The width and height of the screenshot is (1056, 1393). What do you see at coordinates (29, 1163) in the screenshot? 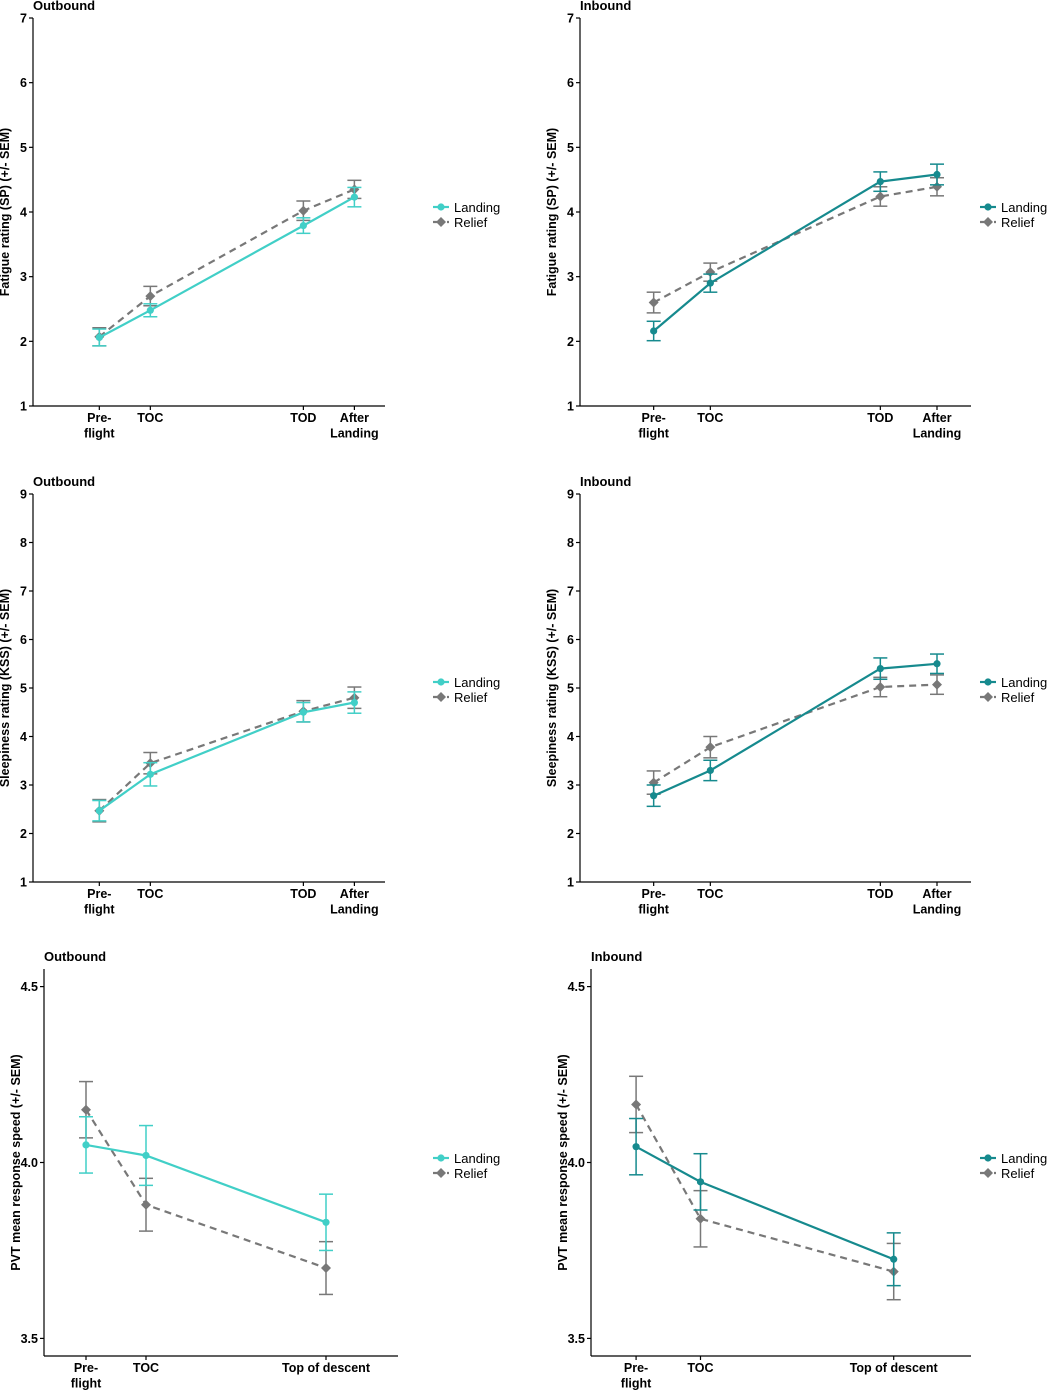
I see `y-tick-label: 4.0` at bounding box center [29, 1163].